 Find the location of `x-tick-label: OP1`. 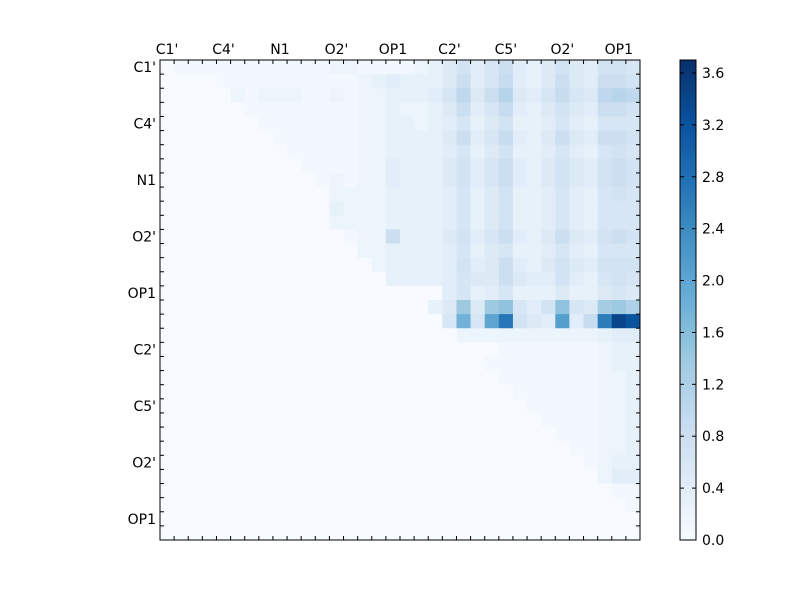

x-tick-label: OP1 is located at coordinates (393, 50).